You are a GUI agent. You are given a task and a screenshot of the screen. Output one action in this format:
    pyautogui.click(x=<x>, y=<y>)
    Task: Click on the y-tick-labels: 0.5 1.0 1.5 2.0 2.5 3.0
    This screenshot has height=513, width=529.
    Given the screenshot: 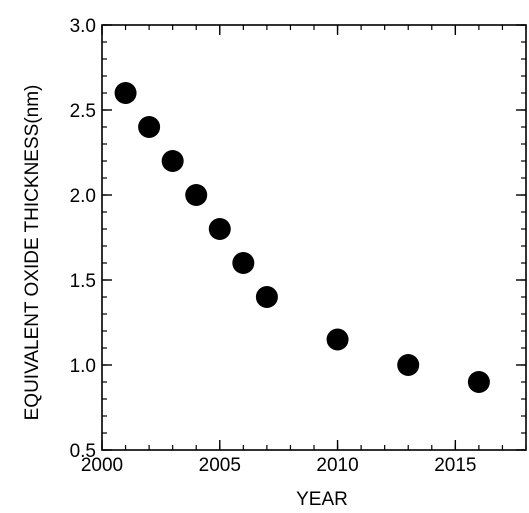 What is the action you would take?
    pyautogui.click(x=83, y=239)
    